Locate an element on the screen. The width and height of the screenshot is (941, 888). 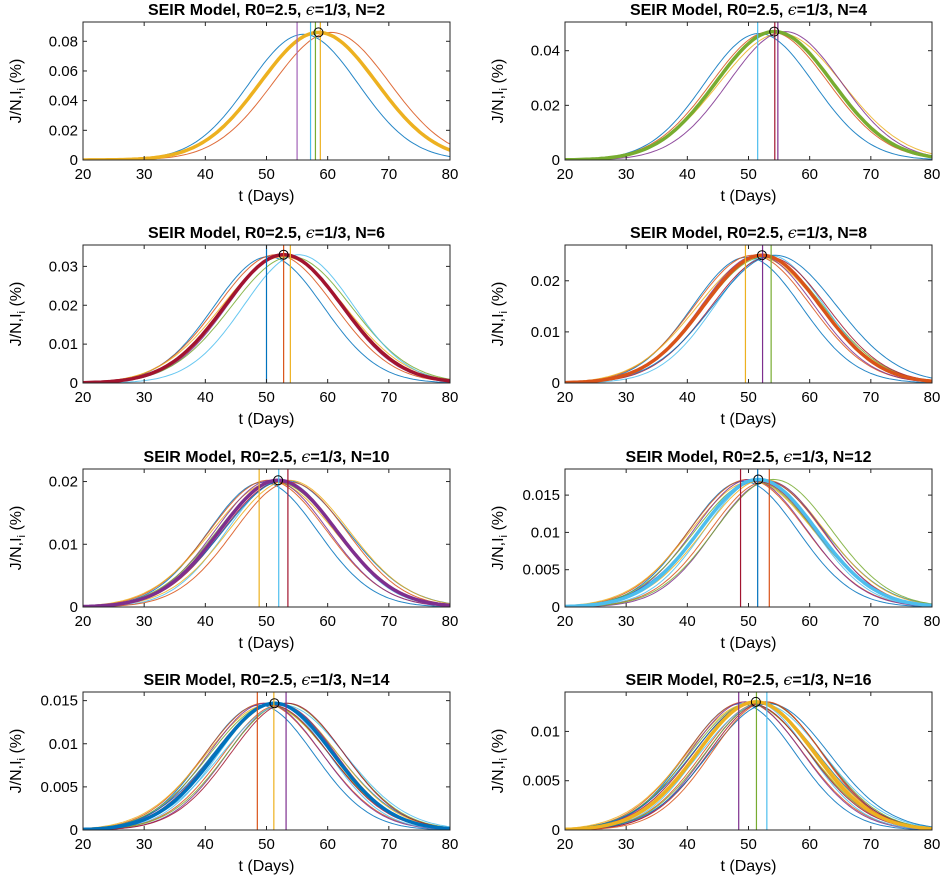
y-tick-label: 0.015 is located at coordinates (59, 701).